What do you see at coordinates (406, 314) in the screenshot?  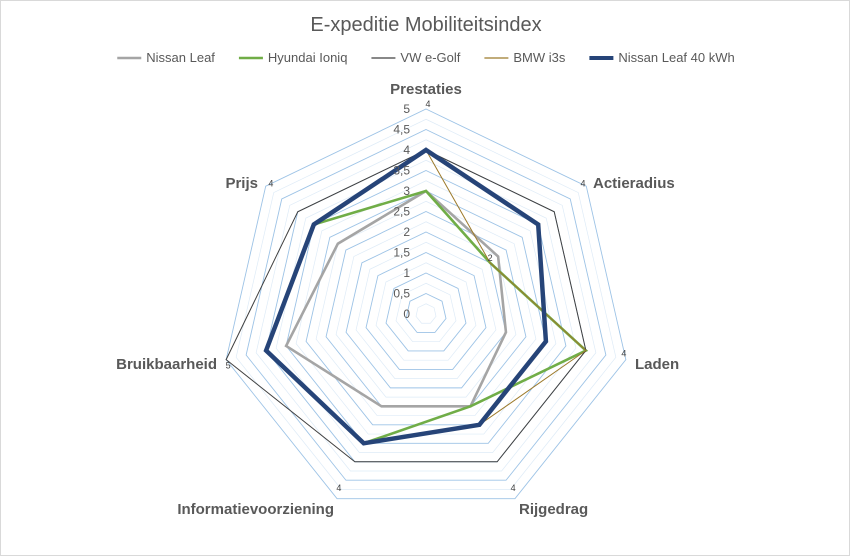 I see `radial-tick-label: 0` at bounding box center [406, 314].